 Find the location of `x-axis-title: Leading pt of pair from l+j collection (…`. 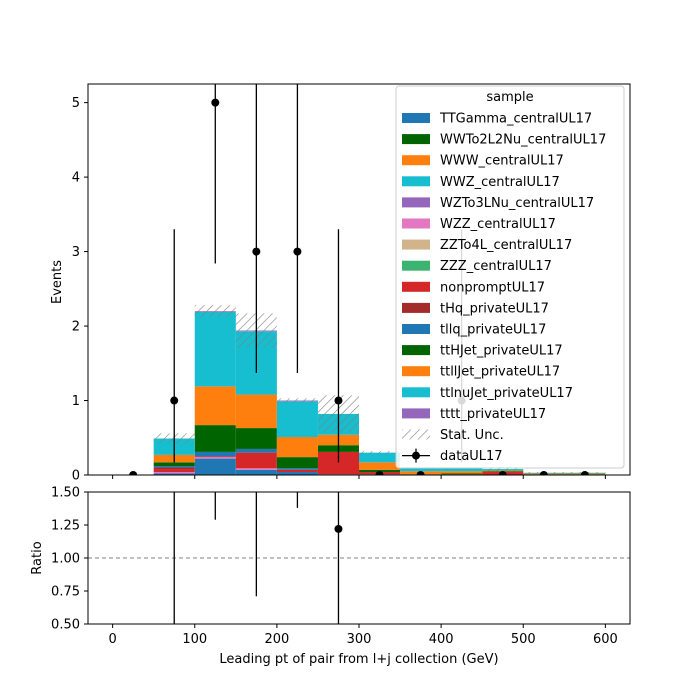

x-axis-title: Leading pt of pair from l+j collection (… is located at coordinates (358, 659).